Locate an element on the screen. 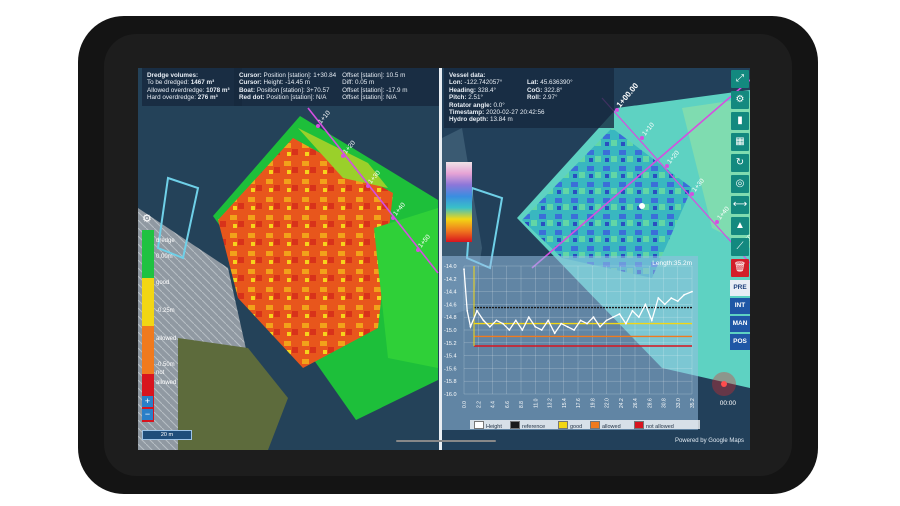 The height and width of the screenshot is (506, 900). legend-label: good is located at coordinates (163, 283).